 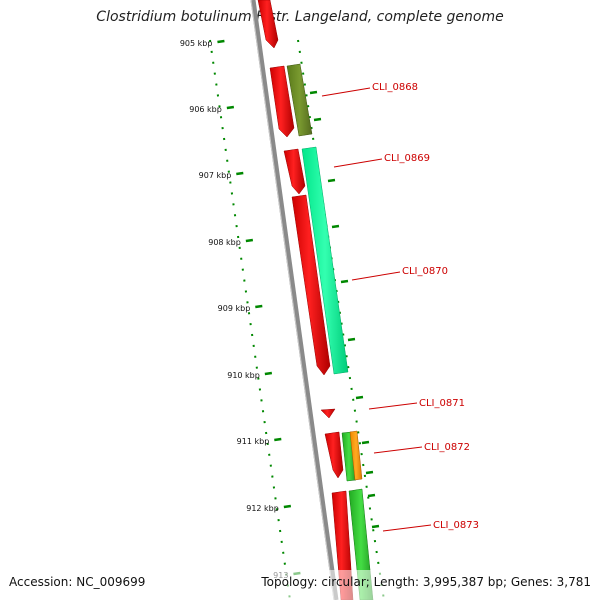 I want to click on gene-label: CLI_0872, so click(x=447, y=447).